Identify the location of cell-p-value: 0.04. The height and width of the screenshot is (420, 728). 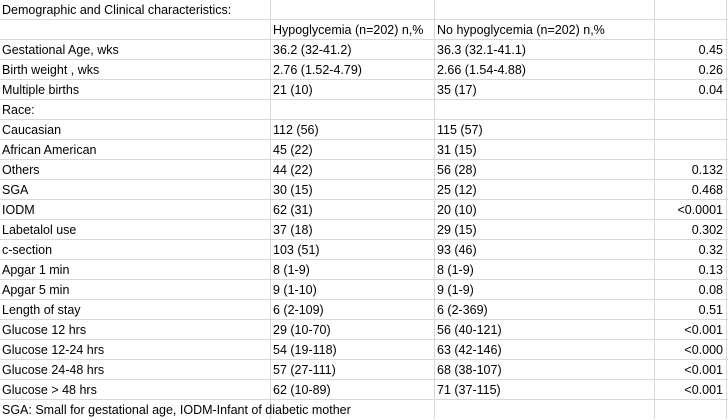
(710, 90).